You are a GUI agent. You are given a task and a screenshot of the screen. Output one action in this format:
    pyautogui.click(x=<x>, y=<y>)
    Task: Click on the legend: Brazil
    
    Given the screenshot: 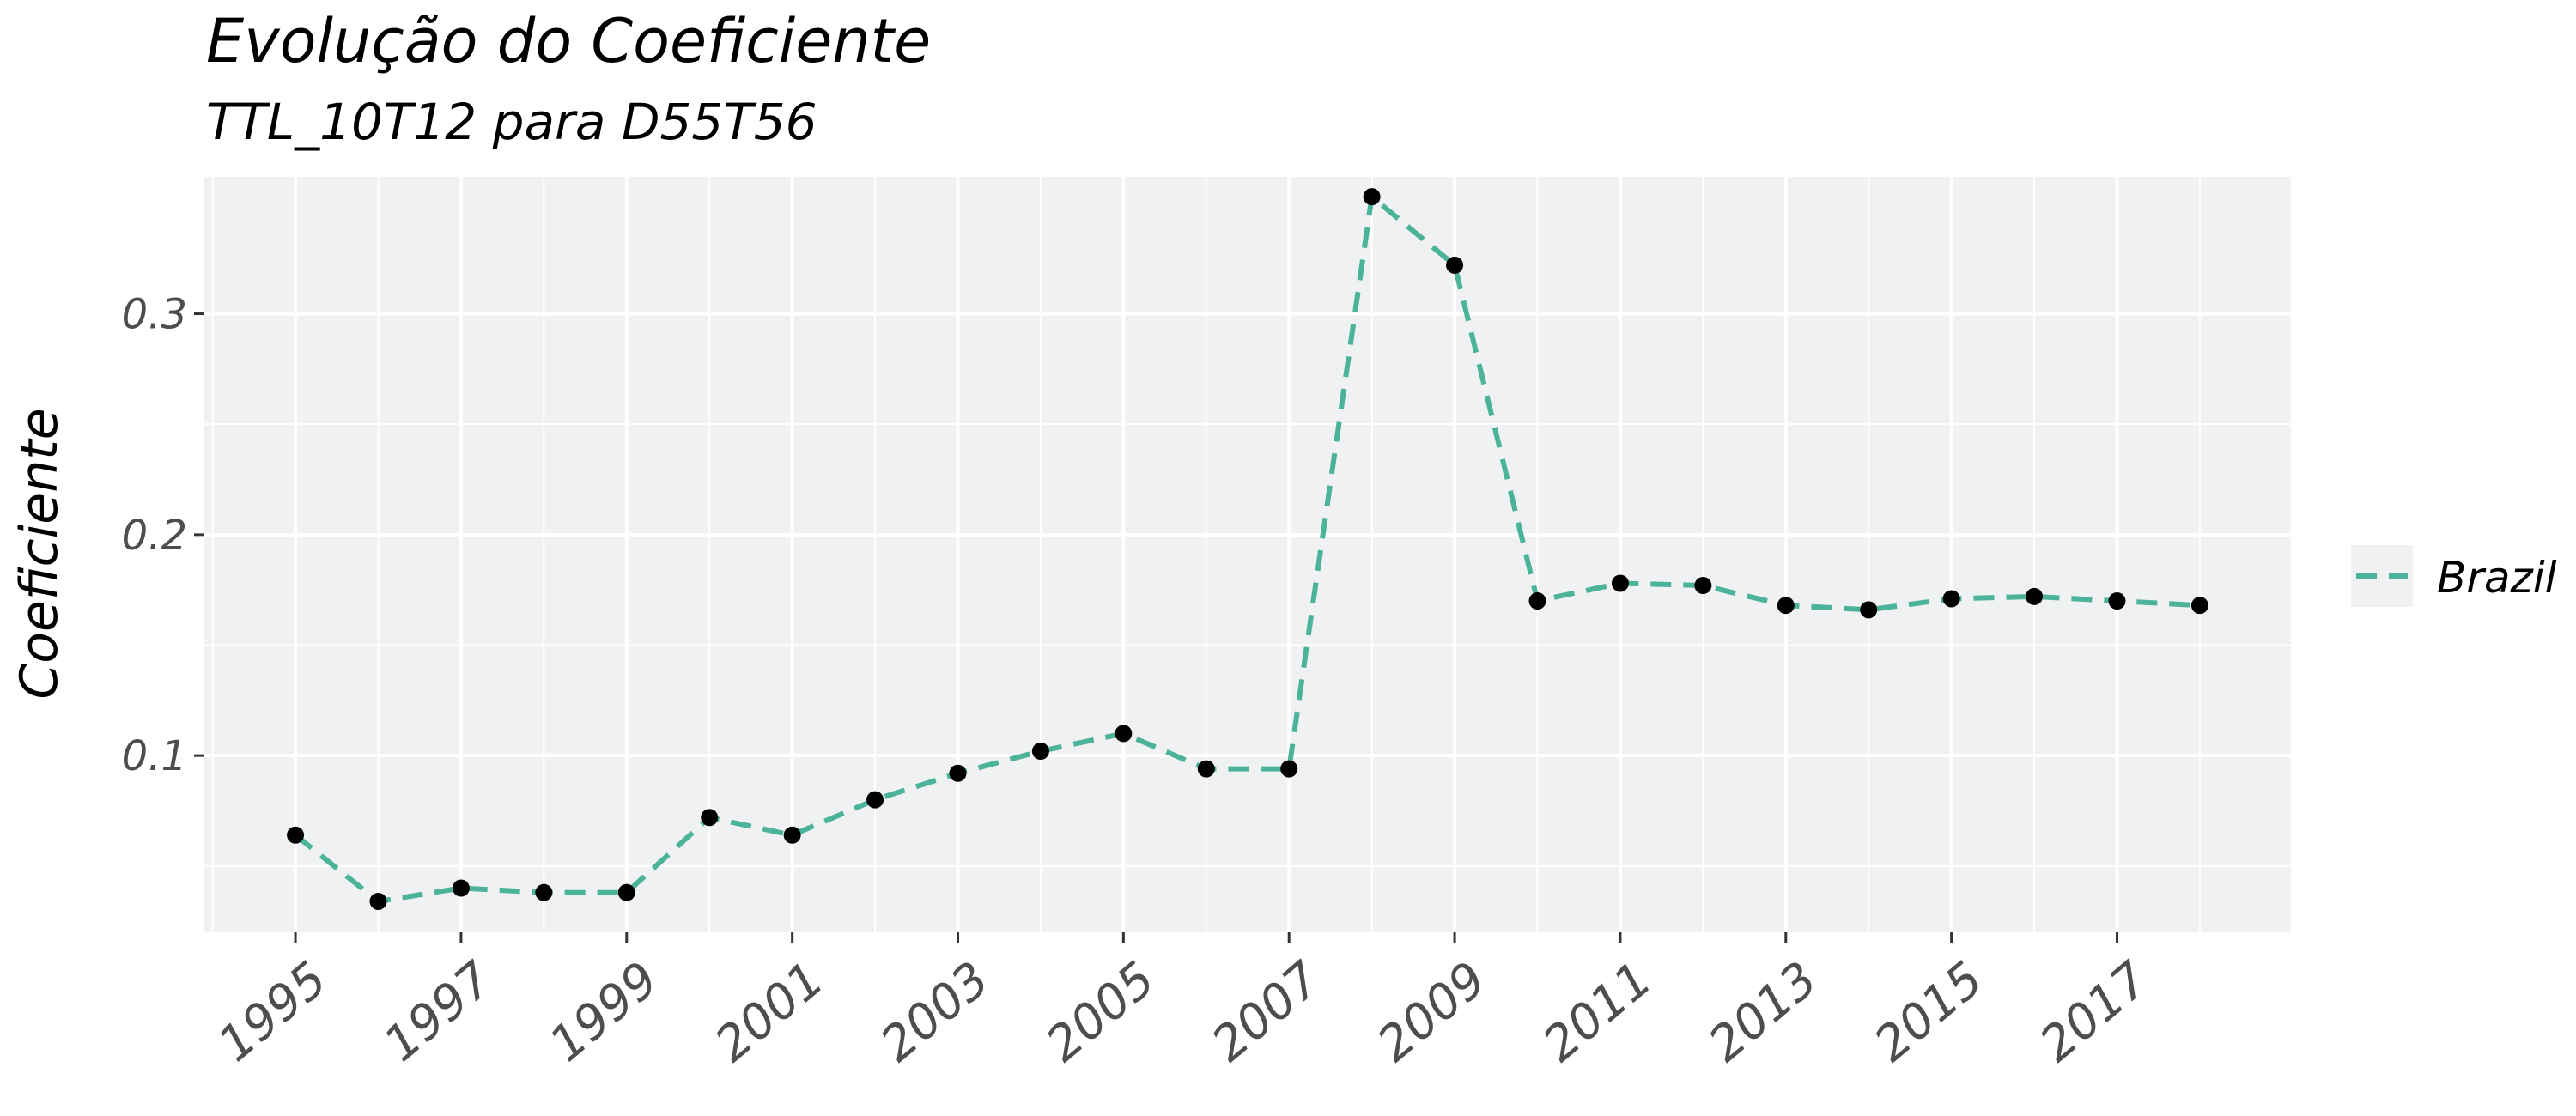 What is the action you would take?
    pyautogui.click(x=2454, y=576)
    